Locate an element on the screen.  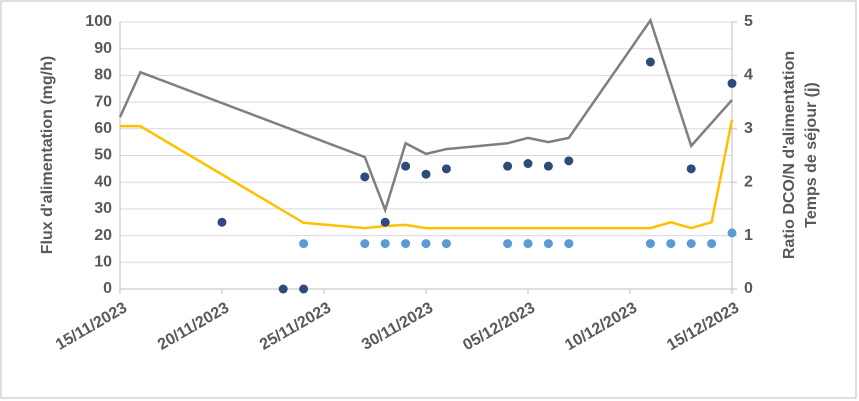
y2-tick-label: 5 is located at coordinates (748, 21).